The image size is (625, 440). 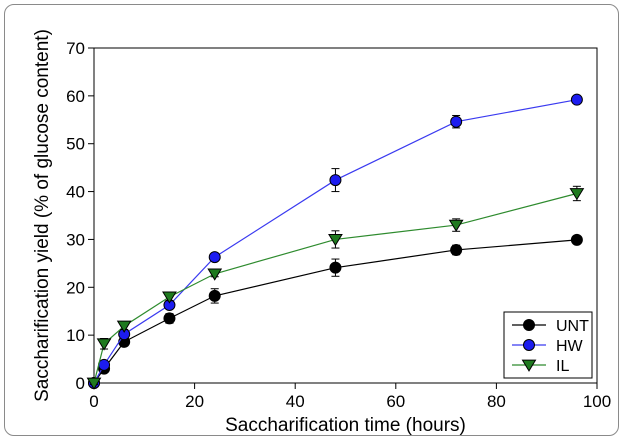 What do you see at coordinates (395, 401) in the screenshot?
I see `x-tick-label: 60` at bounding box center [395, 401].